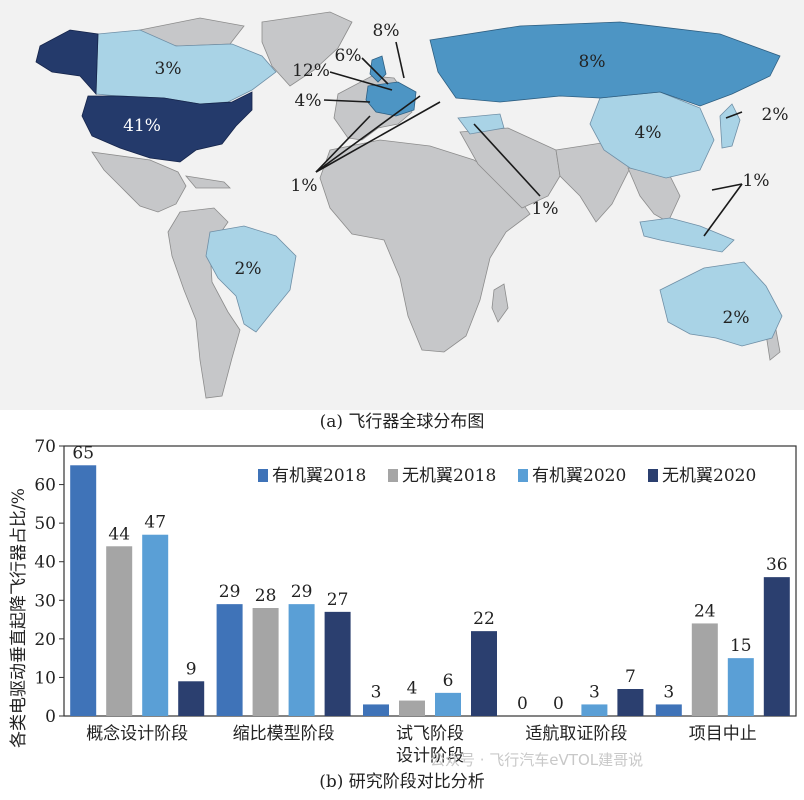 This screenshot has height=800, width=804. I want to click on map-label-japan: 2%, so click(775, 115).